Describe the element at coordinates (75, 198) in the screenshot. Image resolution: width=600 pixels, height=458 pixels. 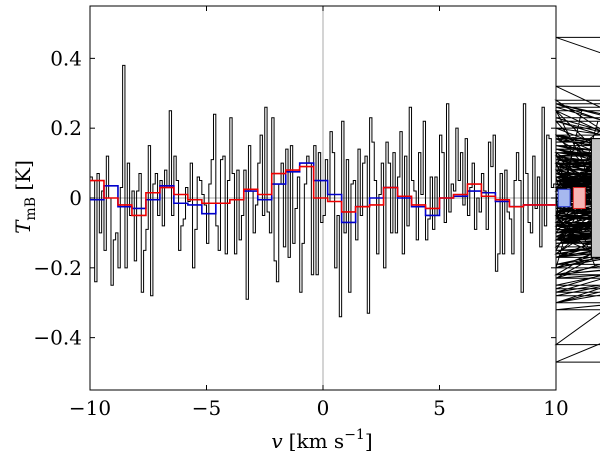
I see `y-tick-label: 0` at that location.